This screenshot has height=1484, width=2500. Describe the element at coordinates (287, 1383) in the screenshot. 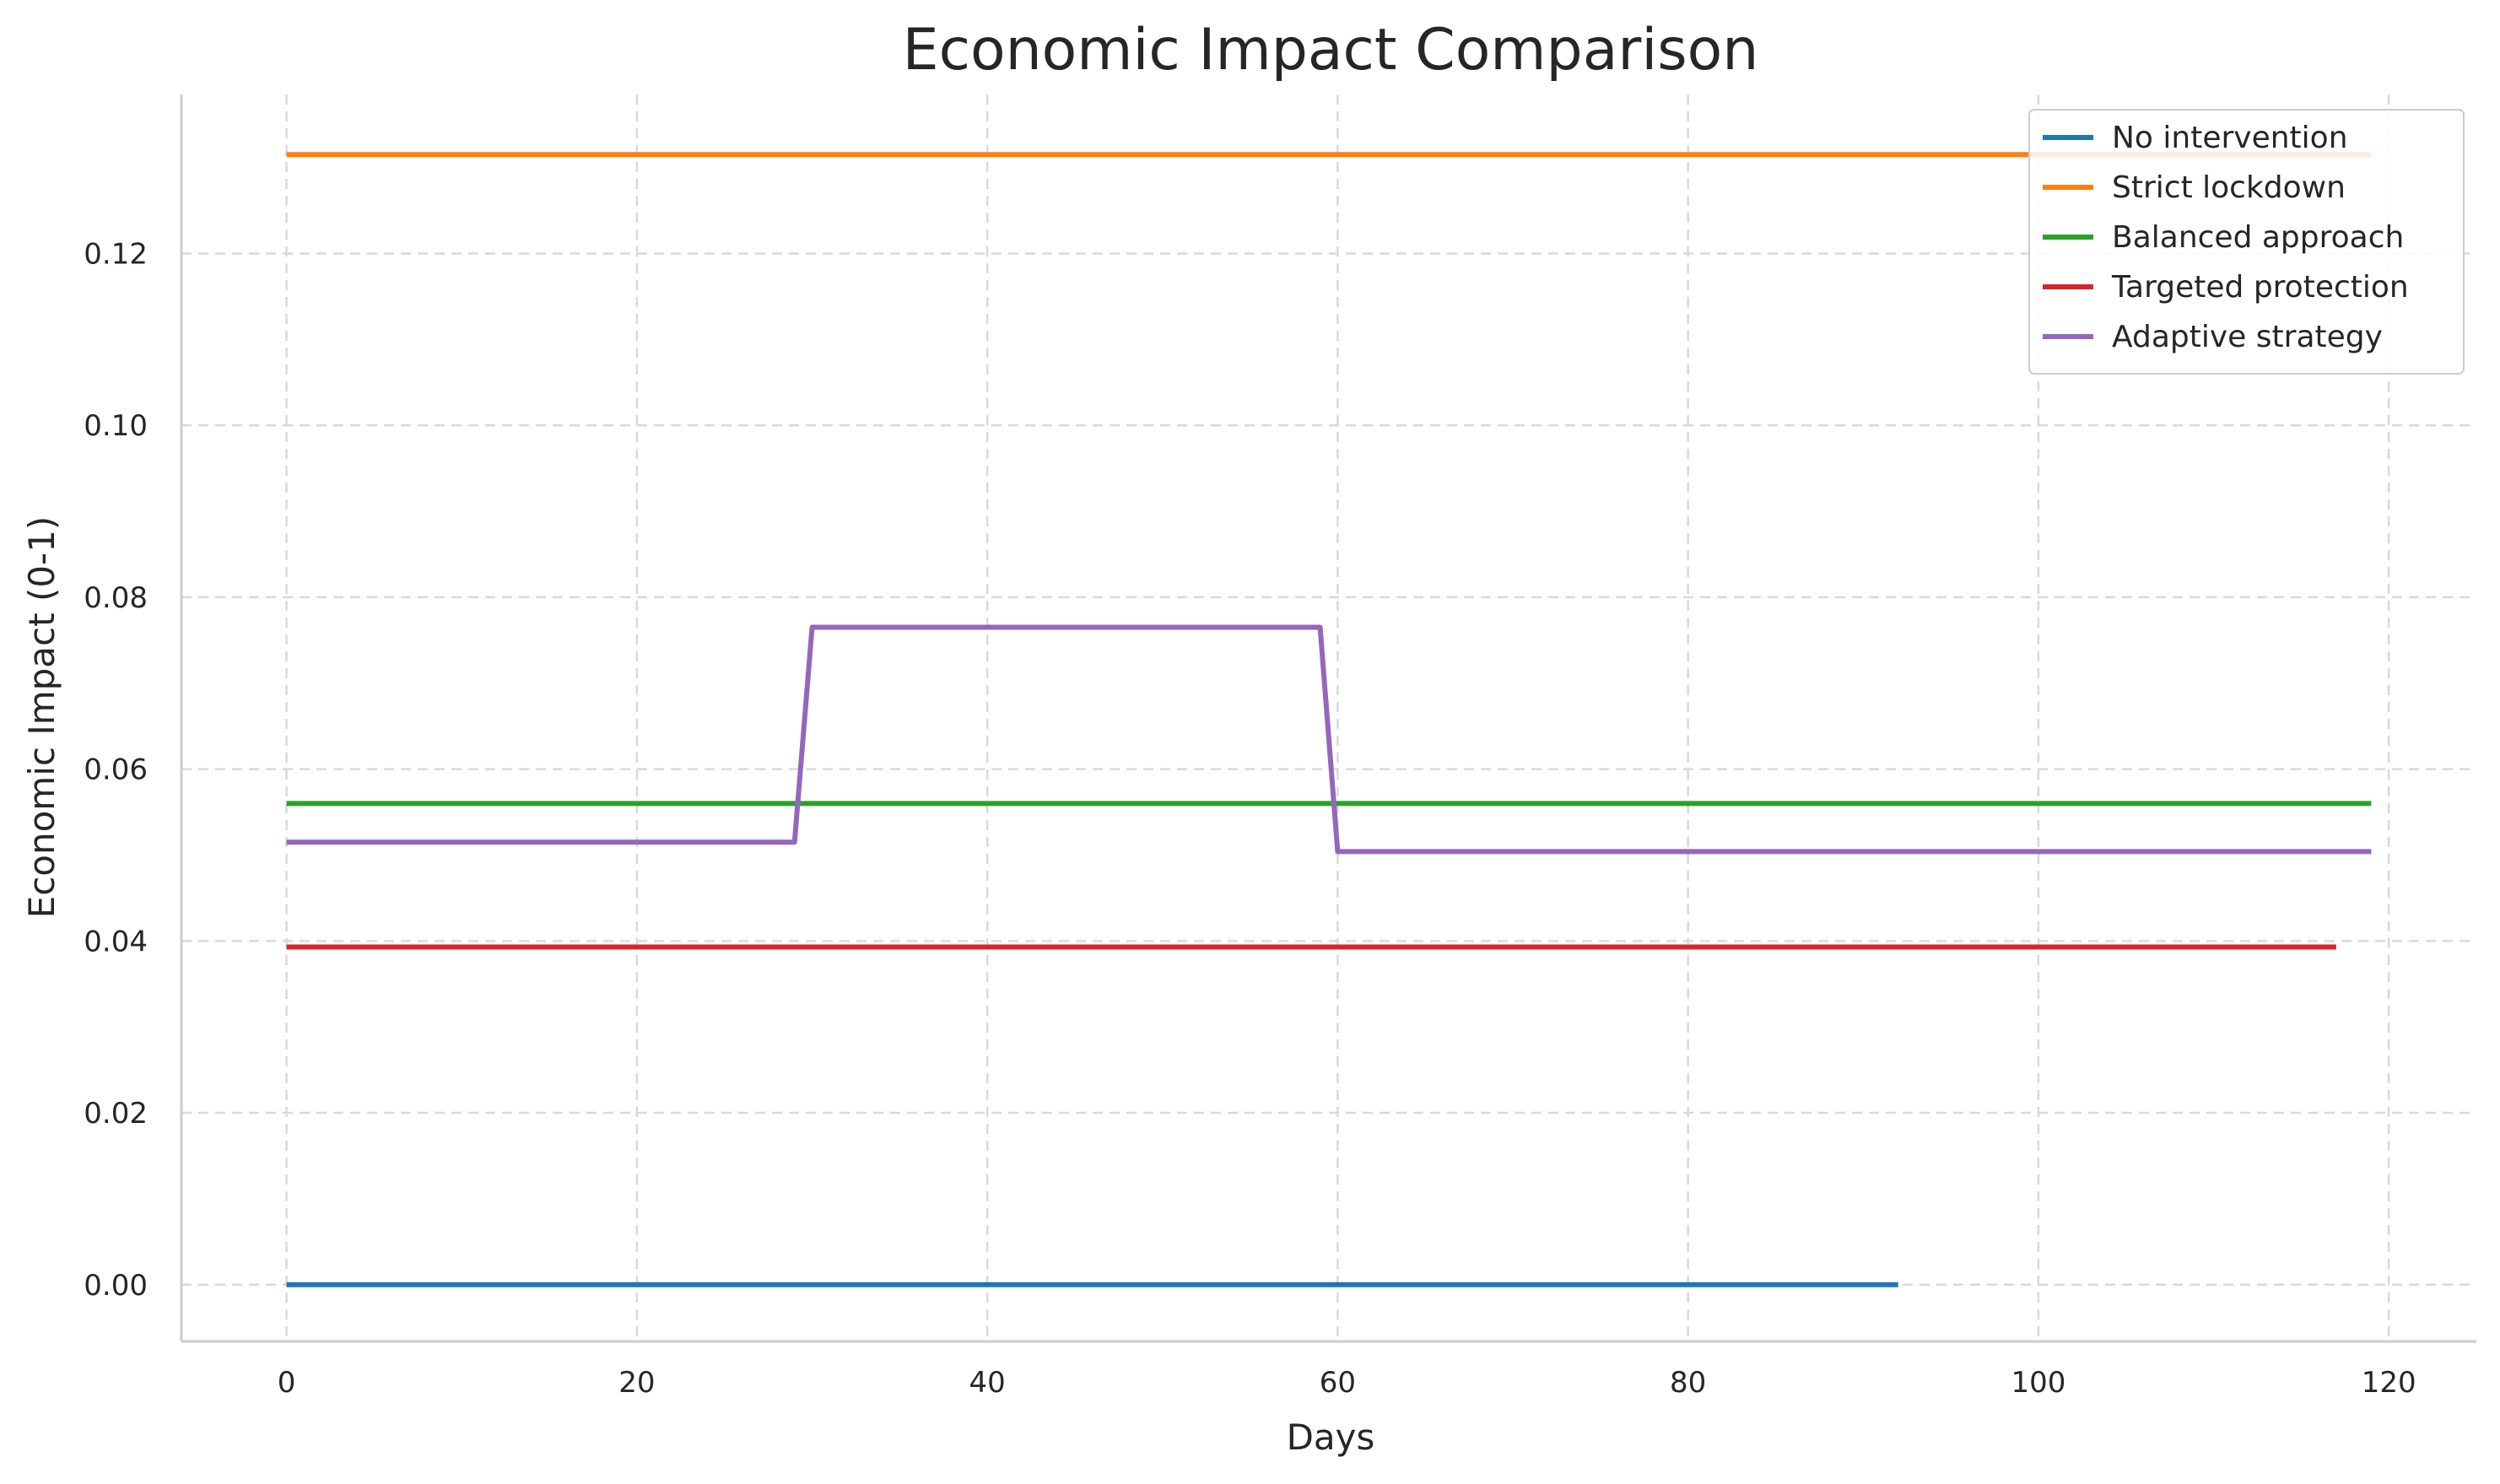

I see `x-tick-label: 0` at that location.